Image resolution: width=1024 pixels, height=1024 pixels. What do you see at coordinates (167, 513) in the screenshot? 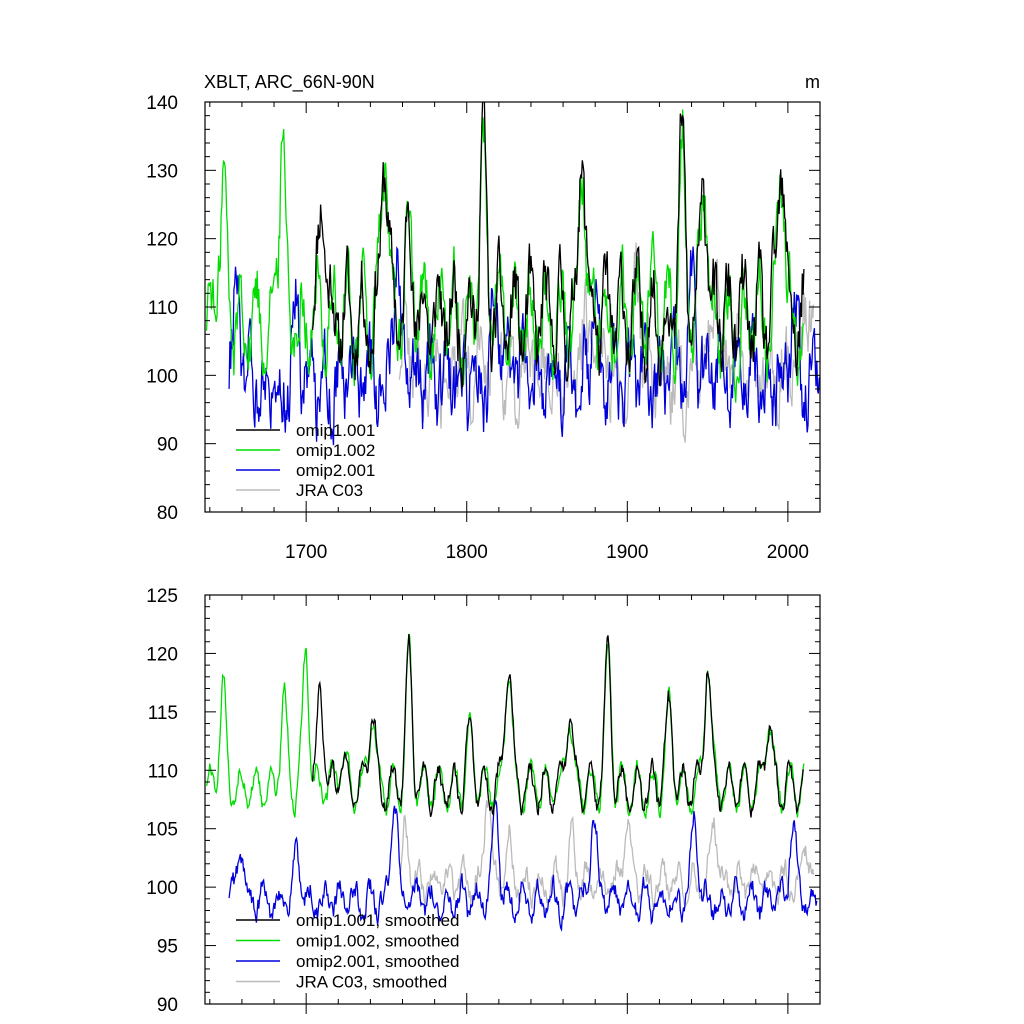
I see `y-tick-label: 80` at bounding box center [167, 513].